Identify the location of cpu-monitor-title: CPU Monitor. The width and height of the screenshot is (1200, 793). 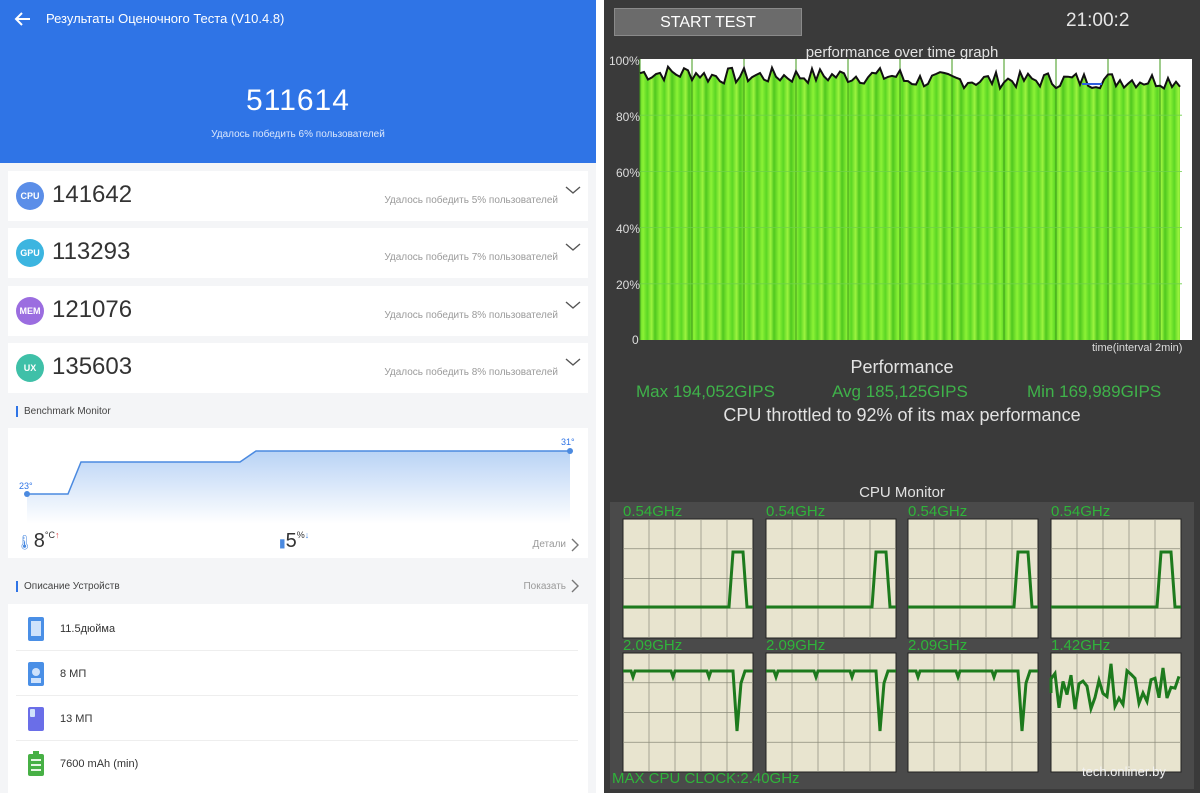
(902, 492).